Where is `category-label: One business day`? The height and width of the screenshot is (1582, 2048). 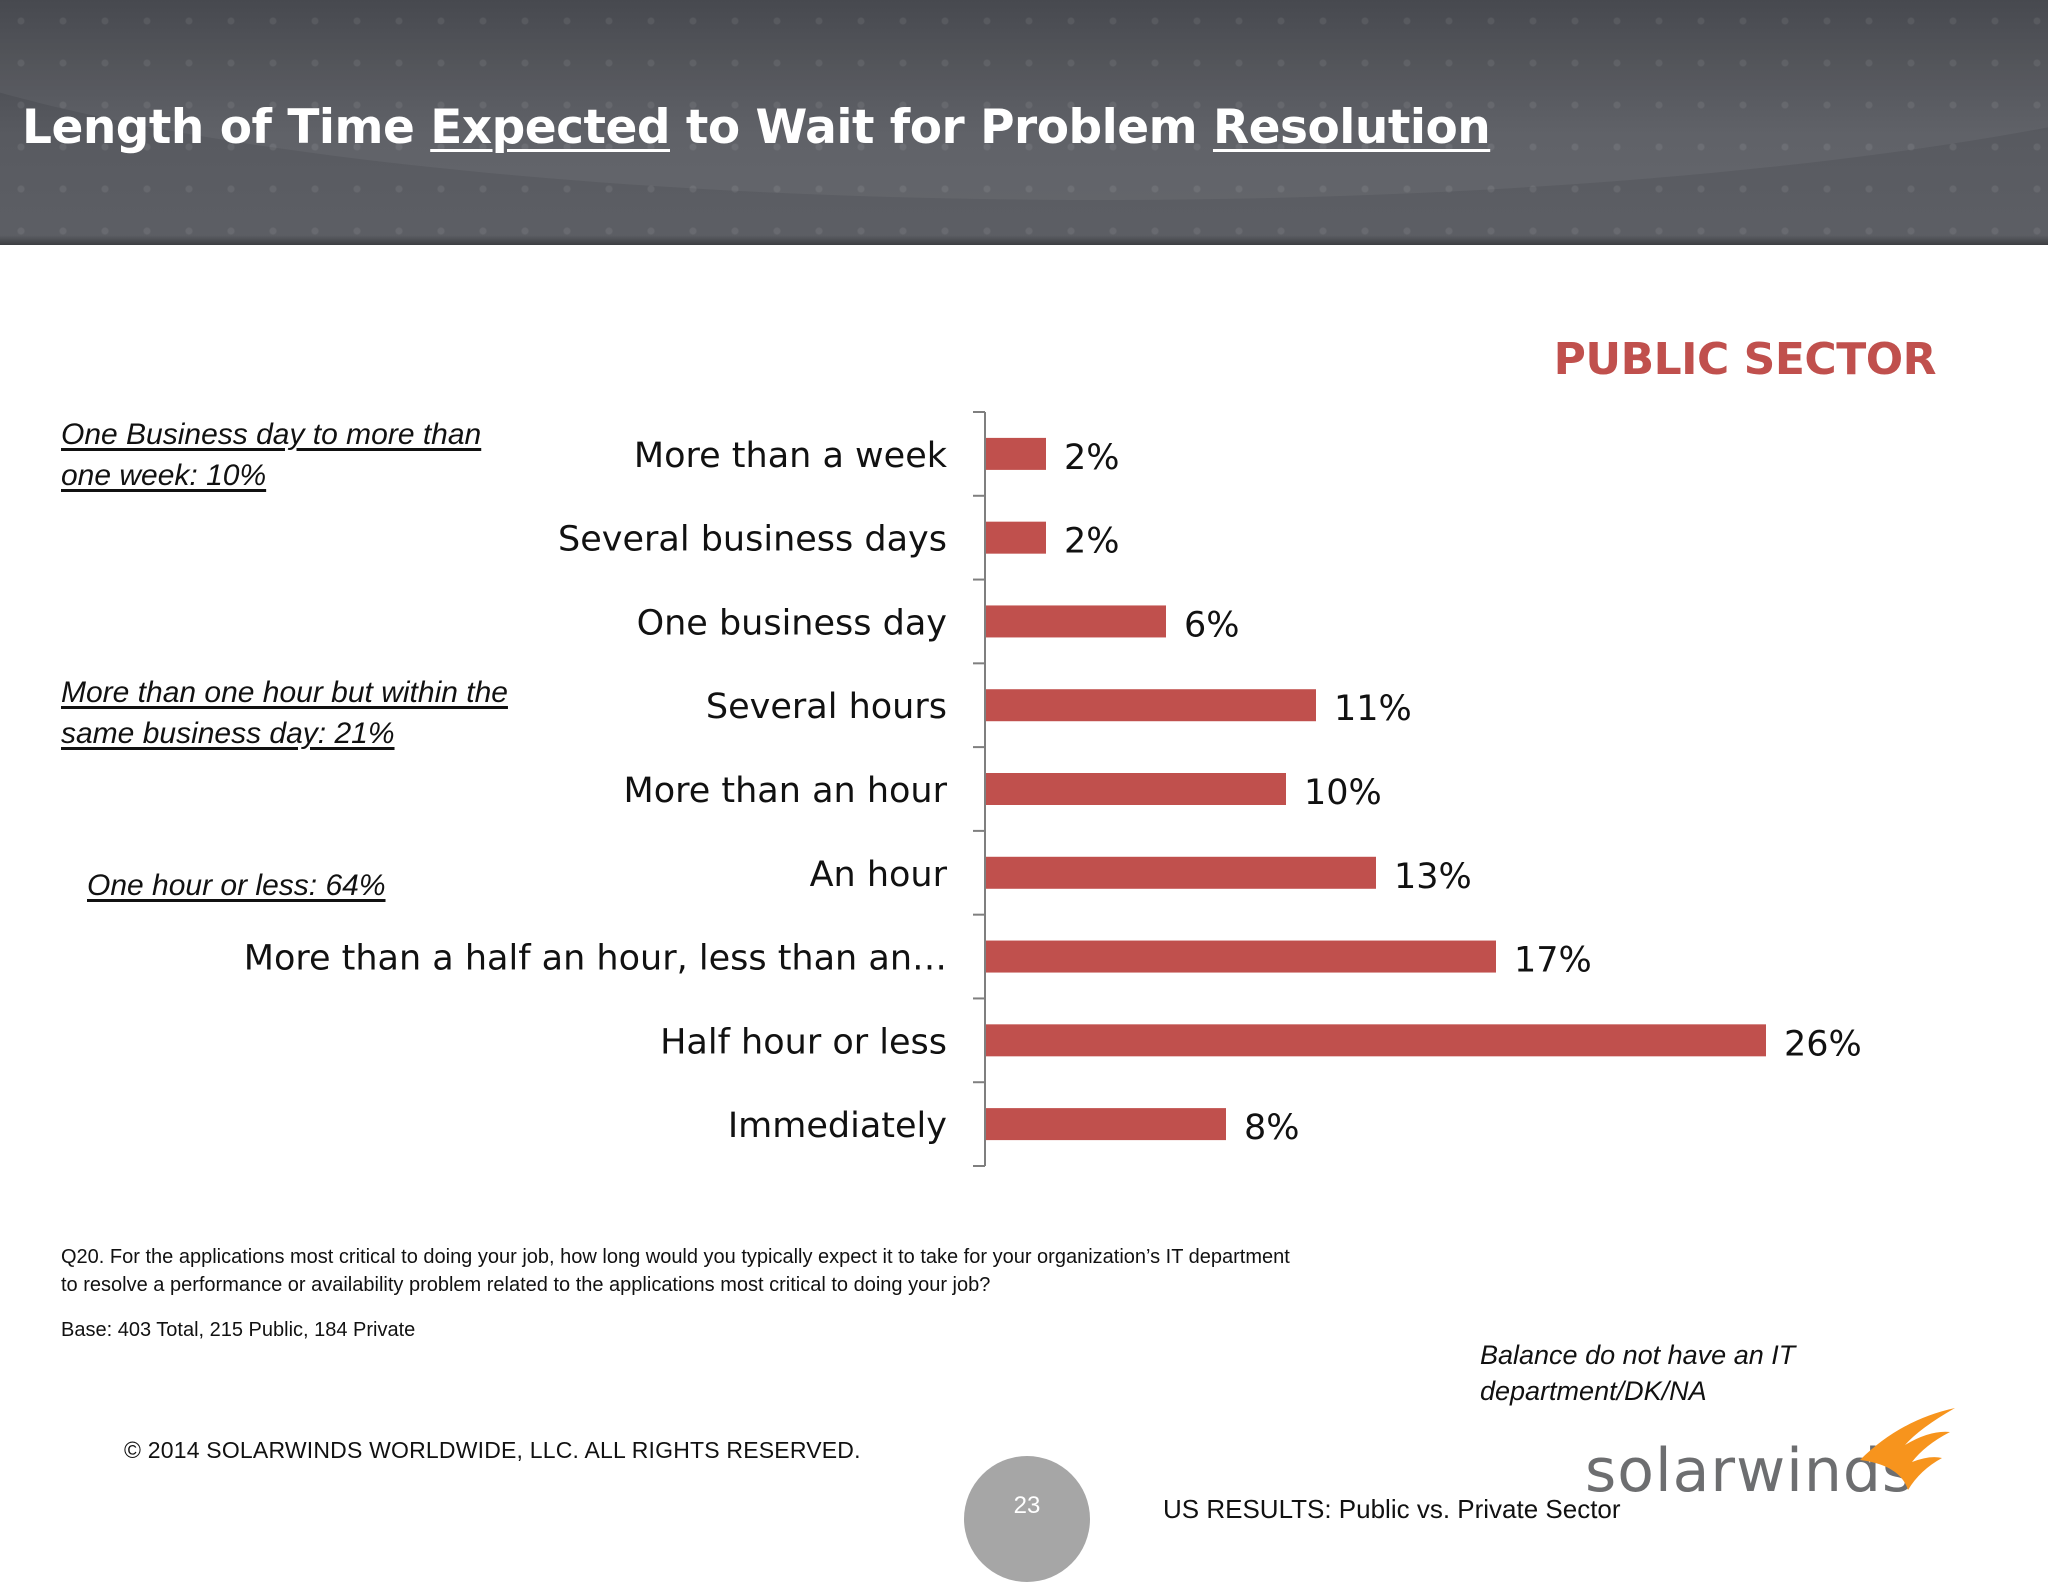
category-label: One business day is located at coordinates (792, 623).